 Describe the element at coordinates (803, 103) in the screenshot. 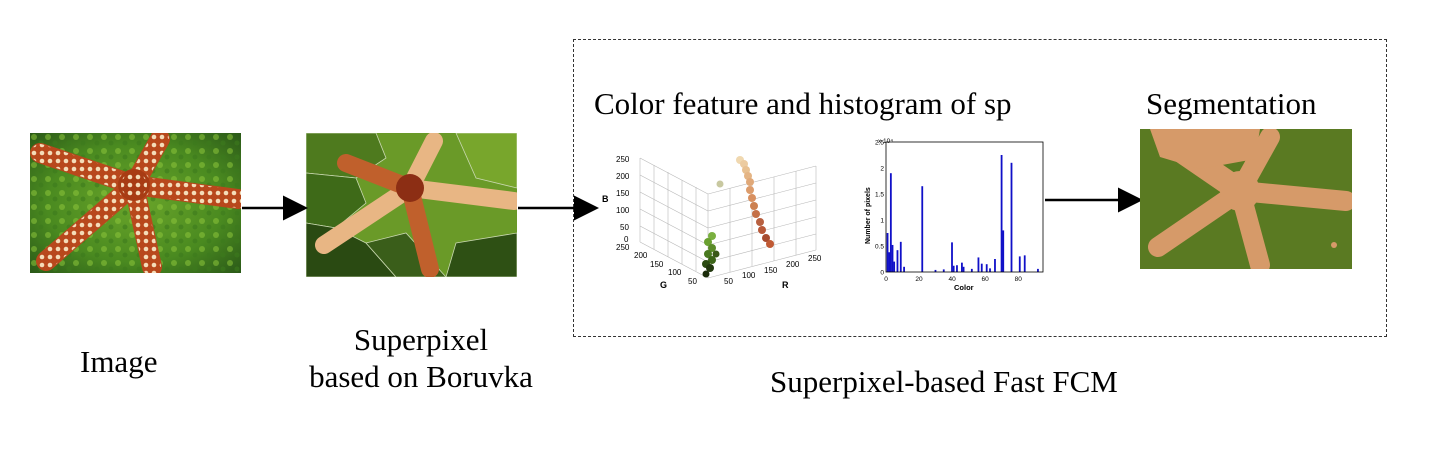

I see `color-feature-label: Color feature and histogram of sp` at that location.